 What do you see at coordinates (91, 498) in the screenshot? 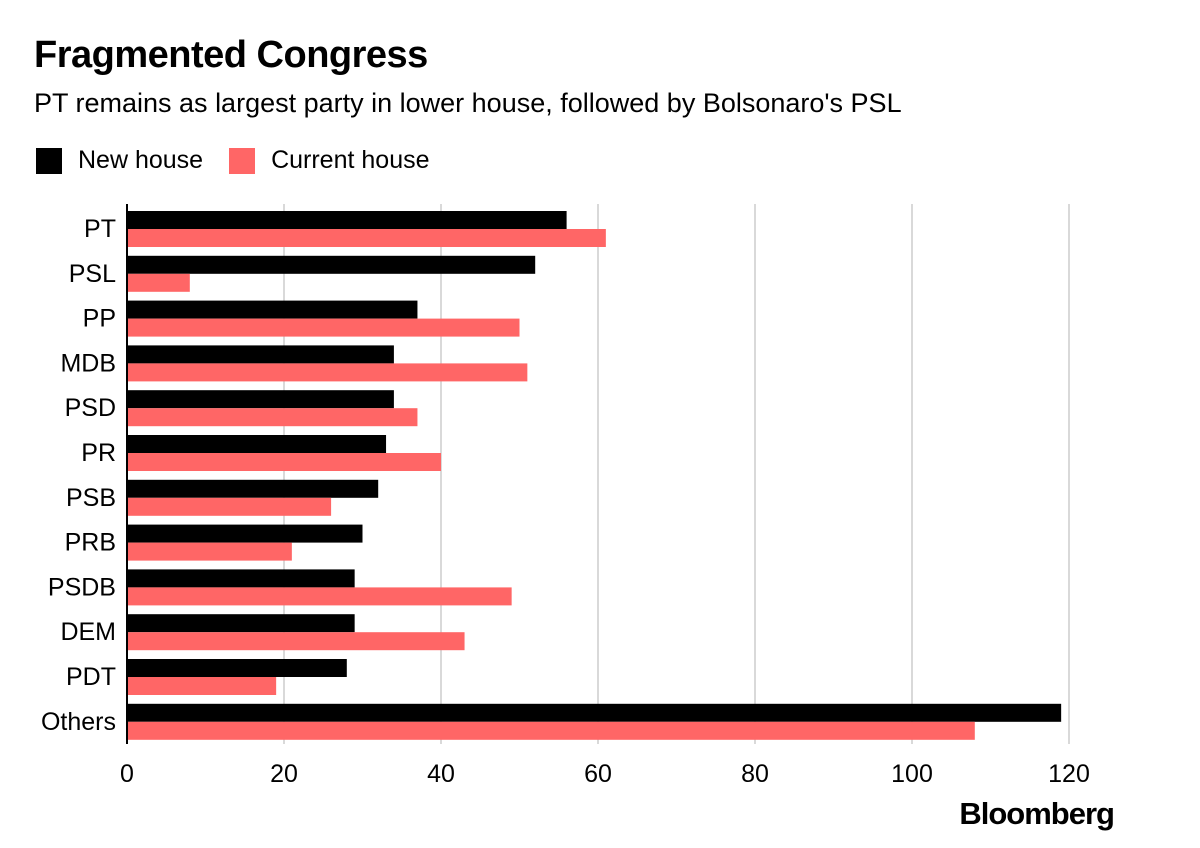
I see `category-label: PSB` at bounding box center [91, 498].